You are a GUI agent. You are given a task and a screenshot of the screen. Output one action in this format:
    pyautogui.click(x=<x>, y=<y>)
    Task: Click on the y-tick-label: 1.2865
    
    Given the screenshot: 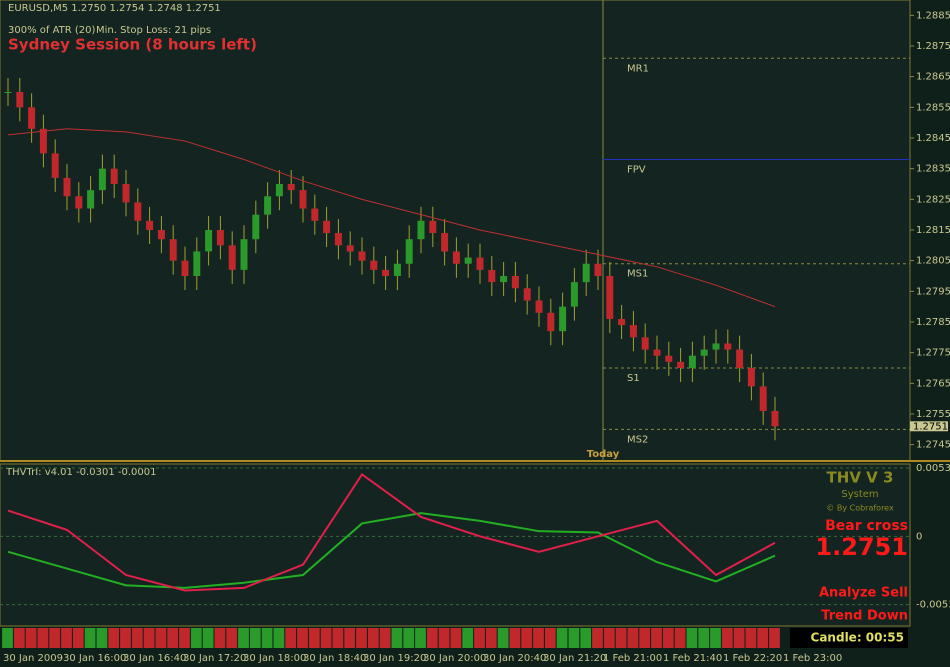 What is the action you would take?
    pyautogui.click(x=933, y=77)
    